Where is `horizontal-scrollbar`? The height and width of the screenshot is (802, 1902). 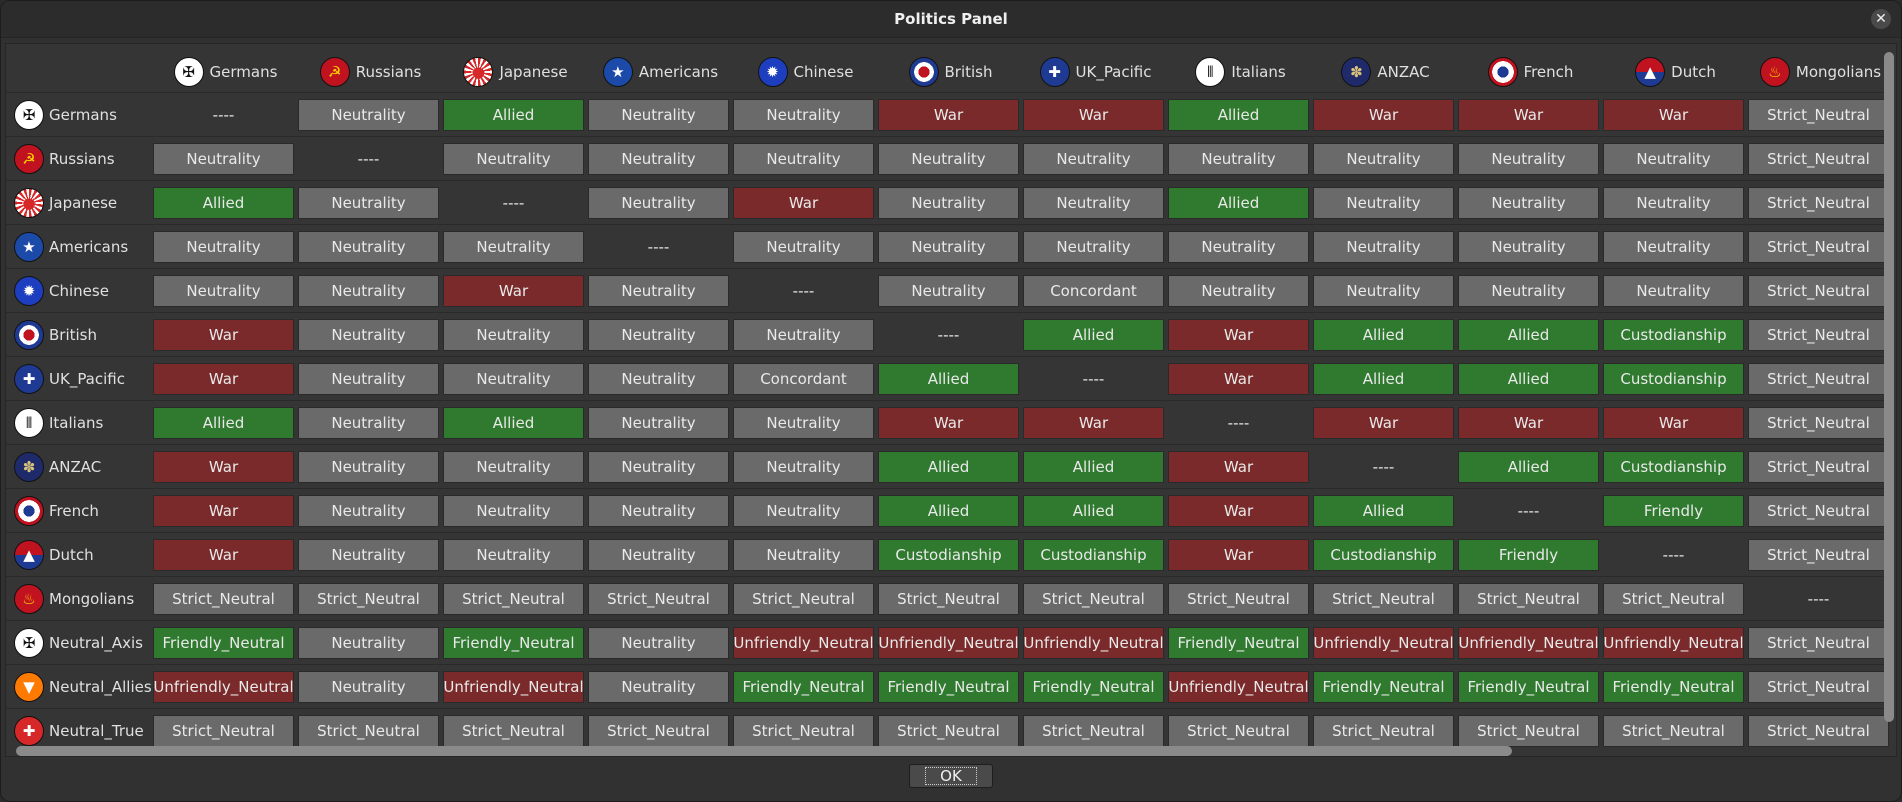
horizontal-scrollbar is located at coordinates (764, 751).